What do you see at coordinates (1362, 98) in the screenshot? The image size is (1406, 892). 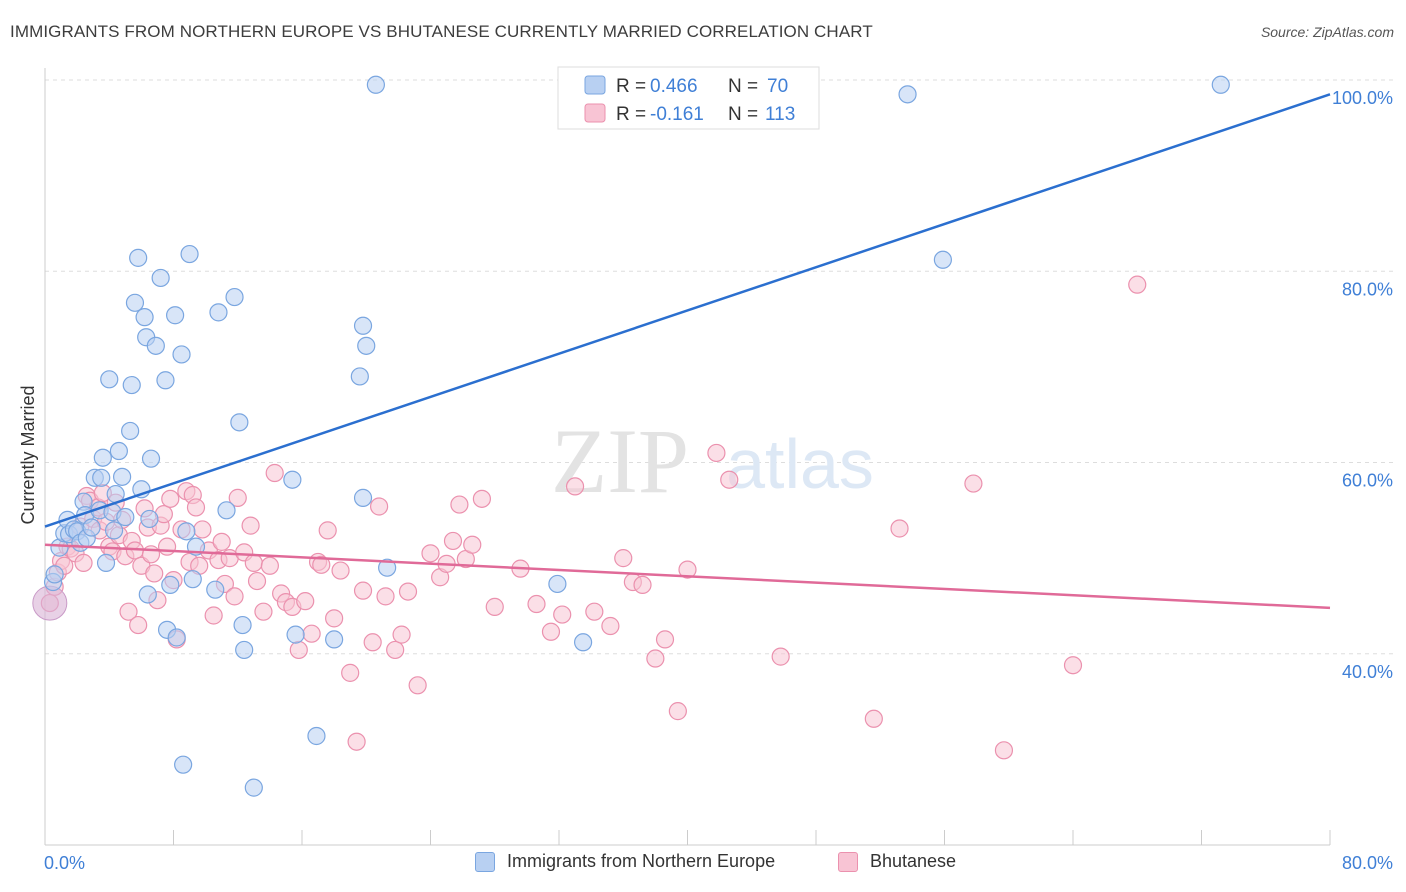 I see `y-tick-label: 100.0%` at bounding box center [1362, 98].